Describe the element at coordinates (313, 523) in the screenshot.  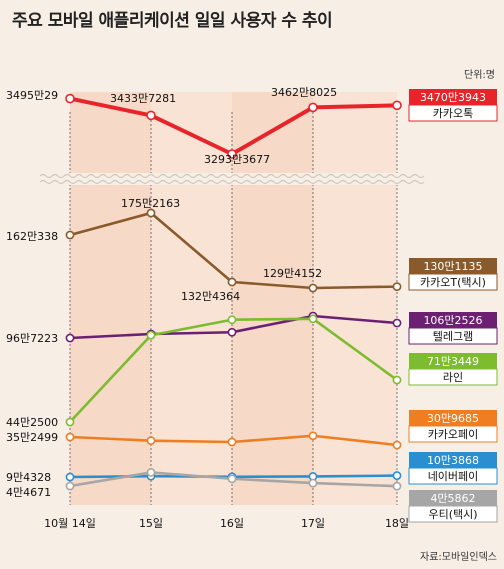
I see `x-tick-label: 17일` at that location.